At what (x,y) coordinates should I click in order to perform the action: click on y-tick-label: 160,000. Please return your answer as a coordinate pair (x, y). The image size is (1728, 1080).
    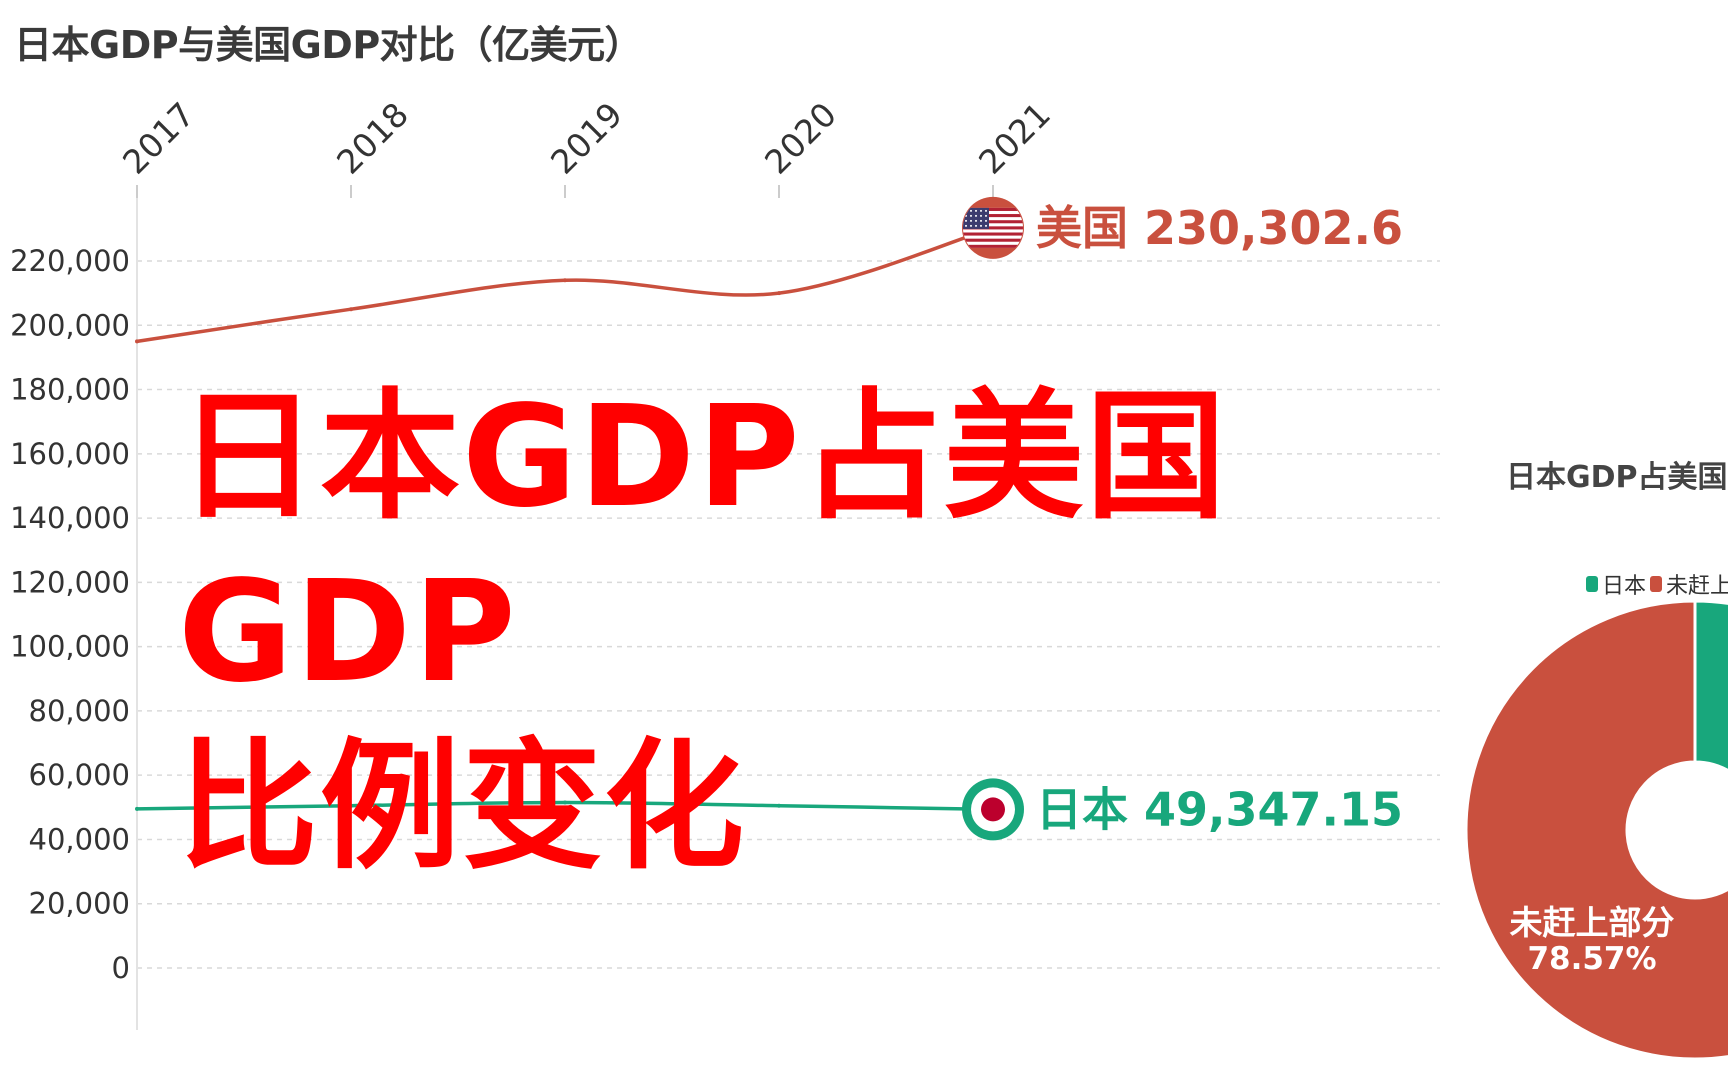
    Looking at the image, I should click on (70, 454).